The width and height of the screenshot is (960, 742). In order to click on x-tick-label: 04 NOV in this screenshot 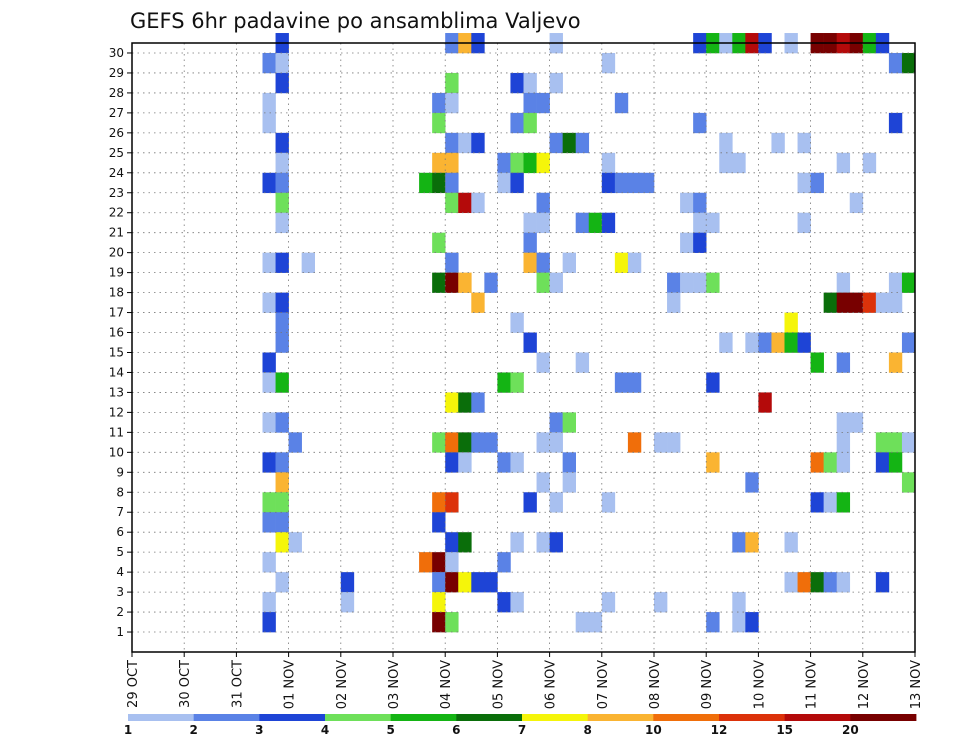, I will do `click(446, 684)`.